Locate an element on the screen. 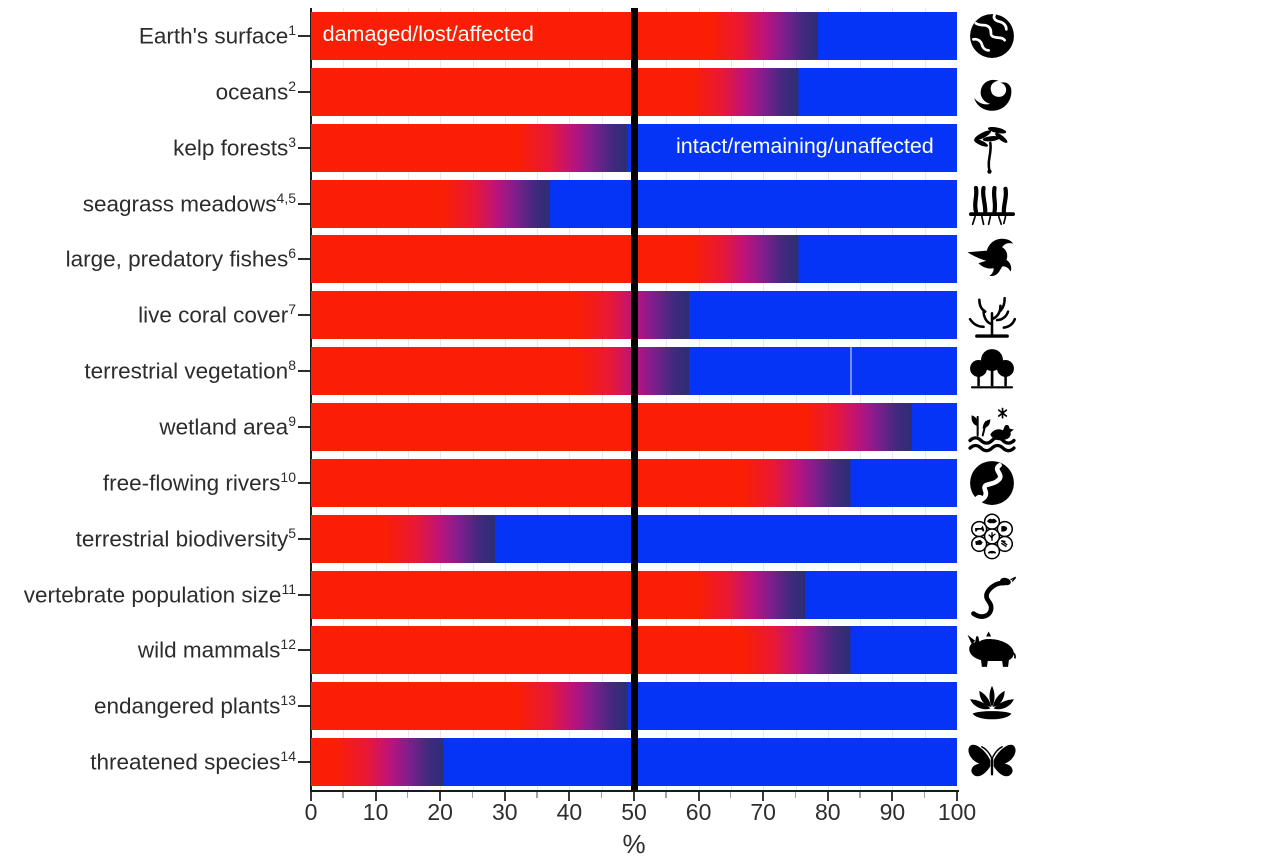 The image size is (1266, 863). trees-icon is located at coordinates (992, 371).